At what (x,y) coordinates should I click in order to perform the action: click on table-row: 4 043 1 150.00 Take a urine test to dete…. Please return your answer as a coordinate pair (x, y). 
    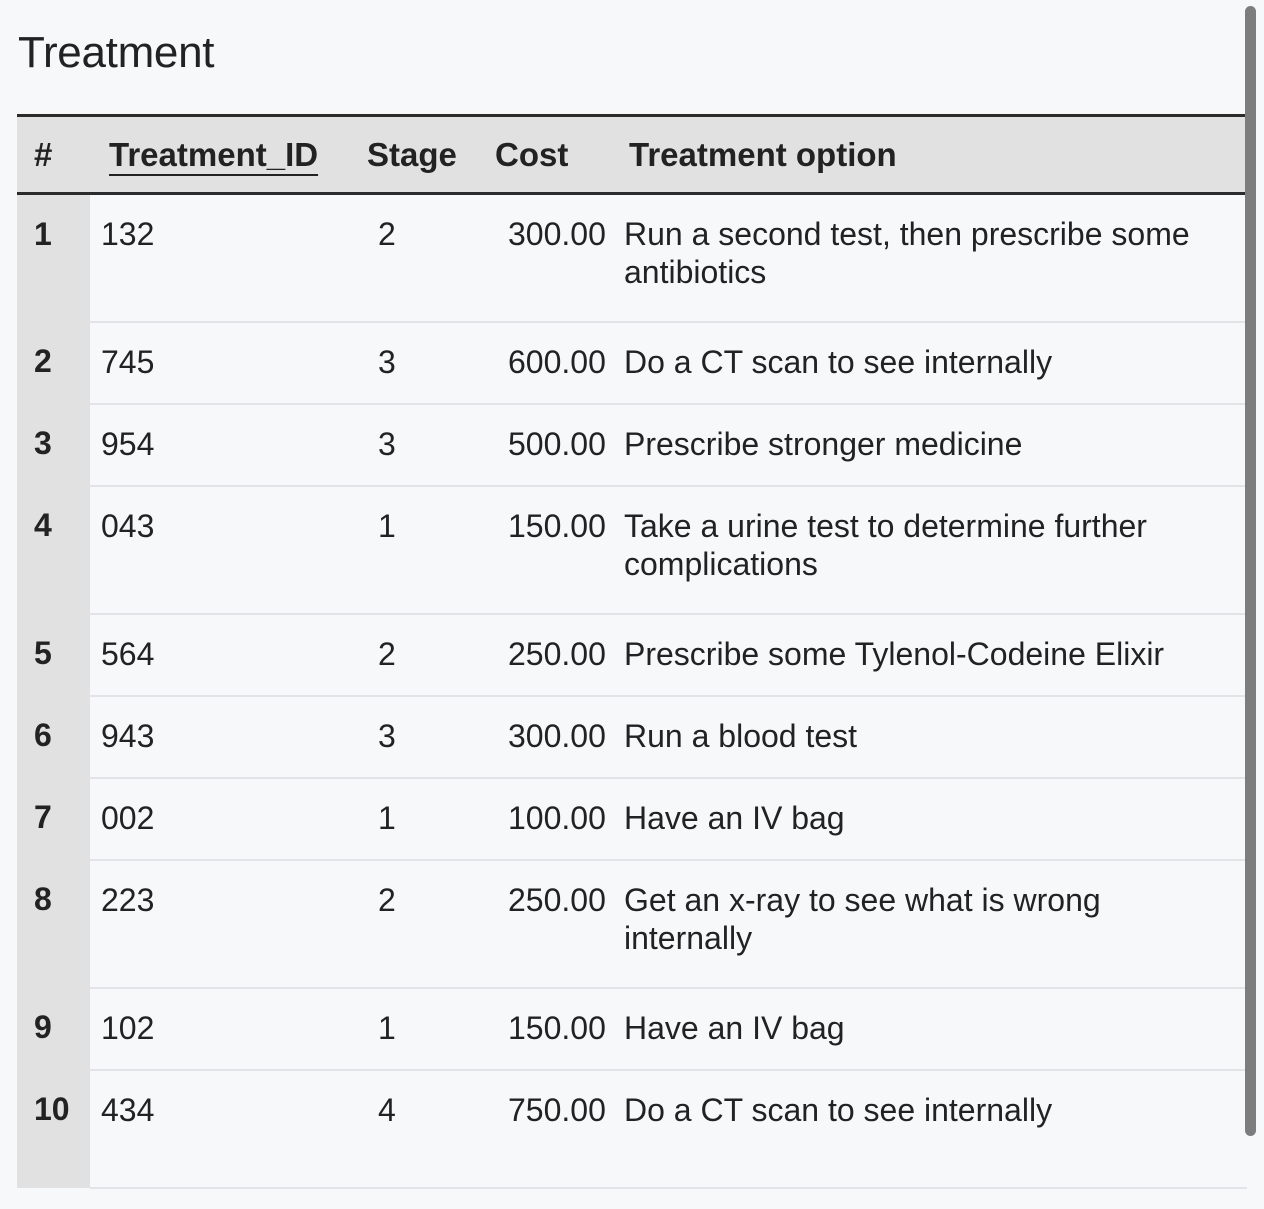
    Looking at the image, I should click on (632, 550).